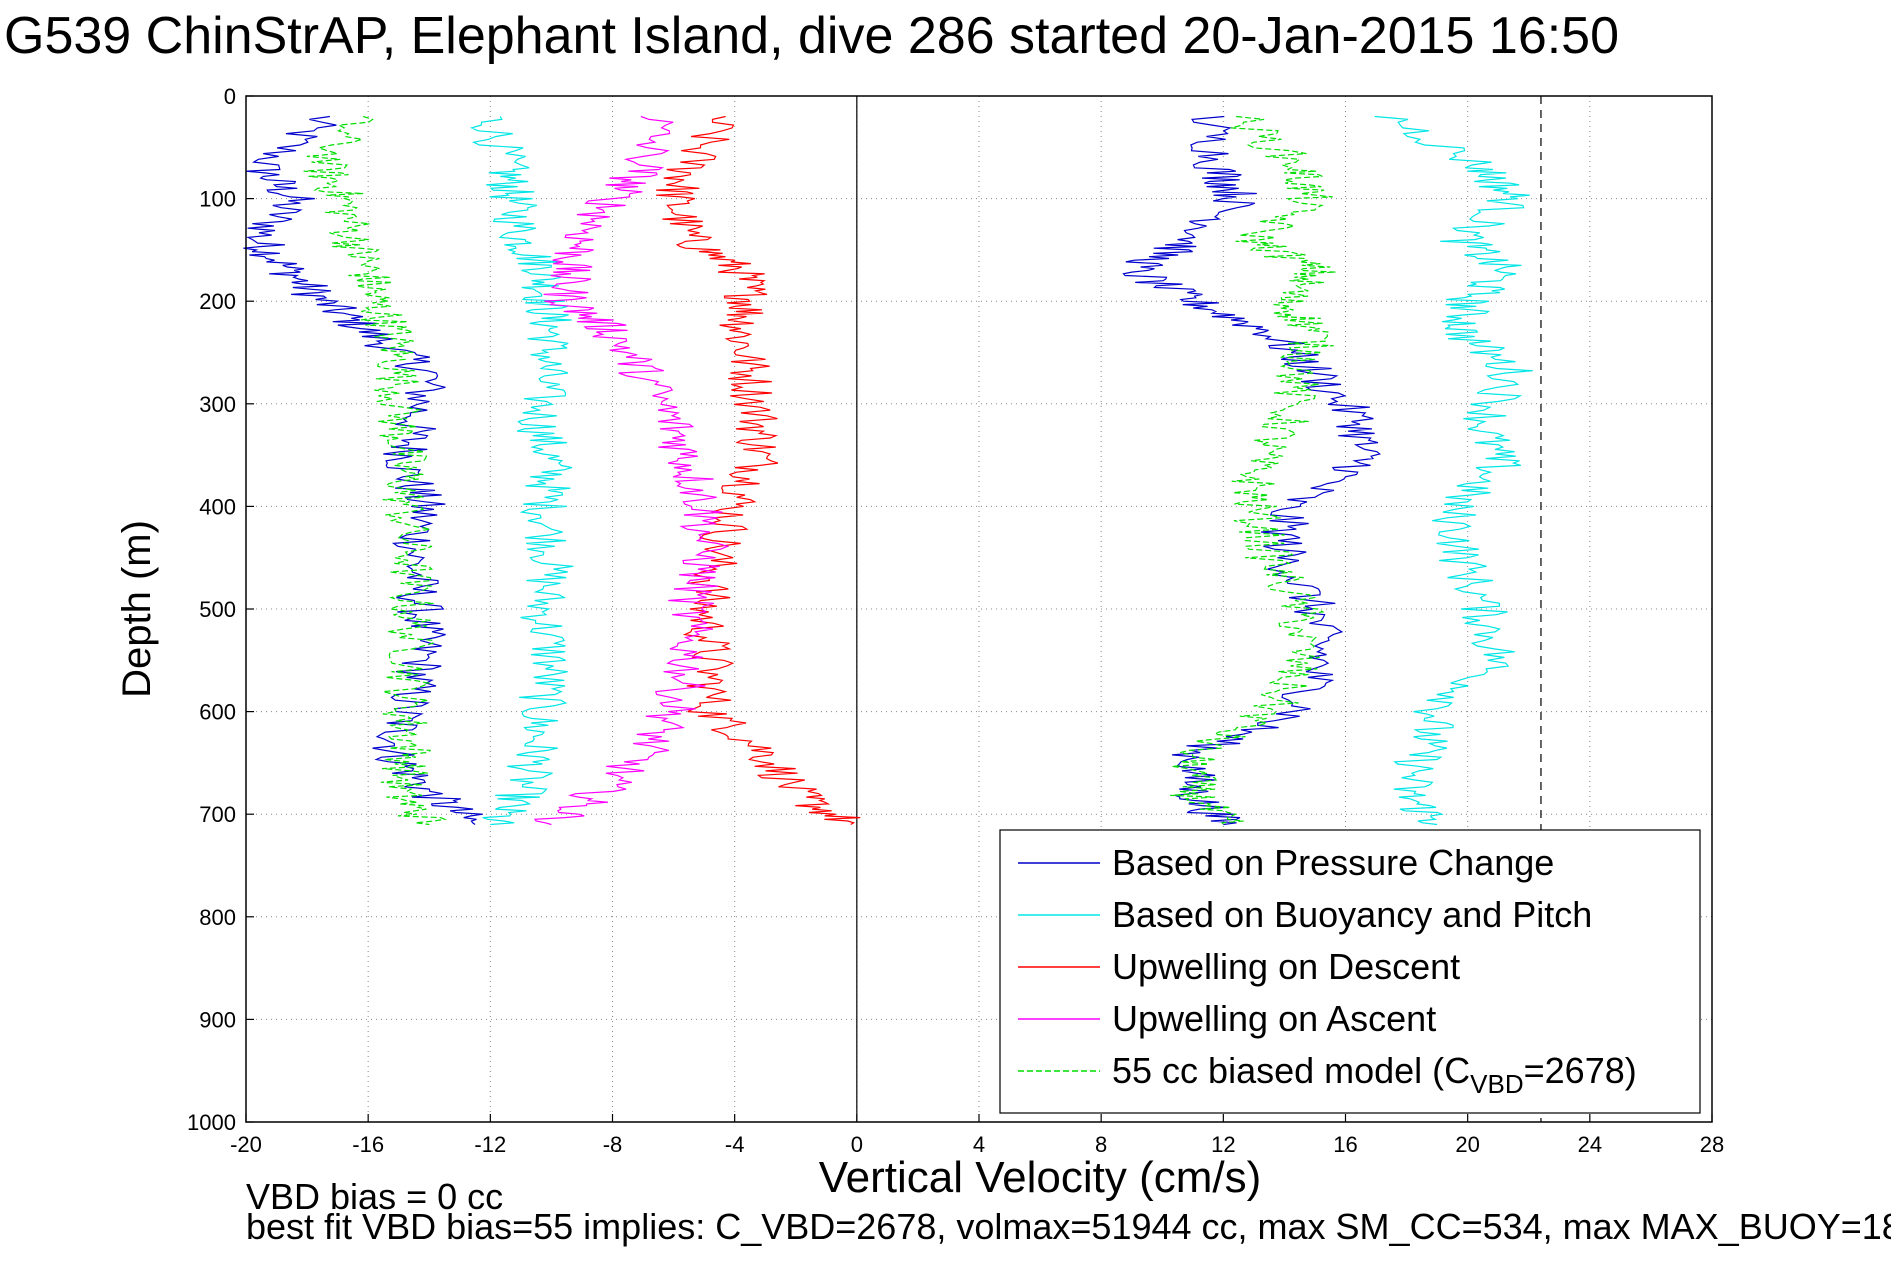  Describe the element at coordinates (375, 1196) in the screenshot. I see `footer-vbd-bias: VBD bias = 0 cc` at that location.